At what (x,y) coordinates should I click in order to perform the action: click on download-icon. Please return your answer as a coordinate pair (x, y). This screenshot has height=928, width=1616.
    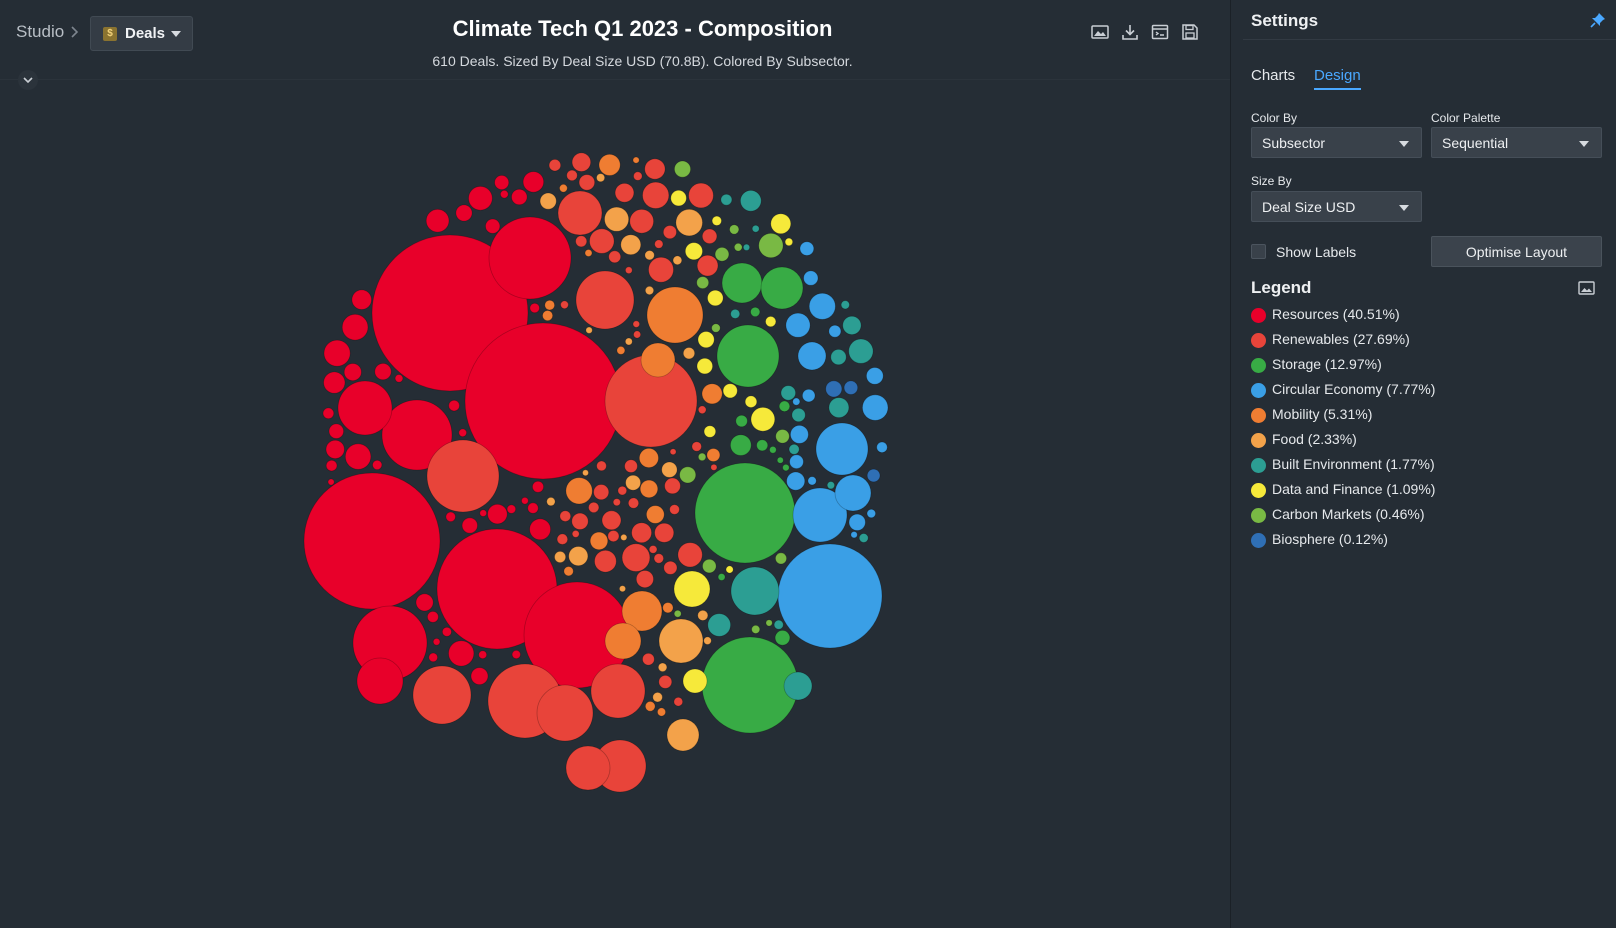
    Looking at the image, I should click on (1130, 32).